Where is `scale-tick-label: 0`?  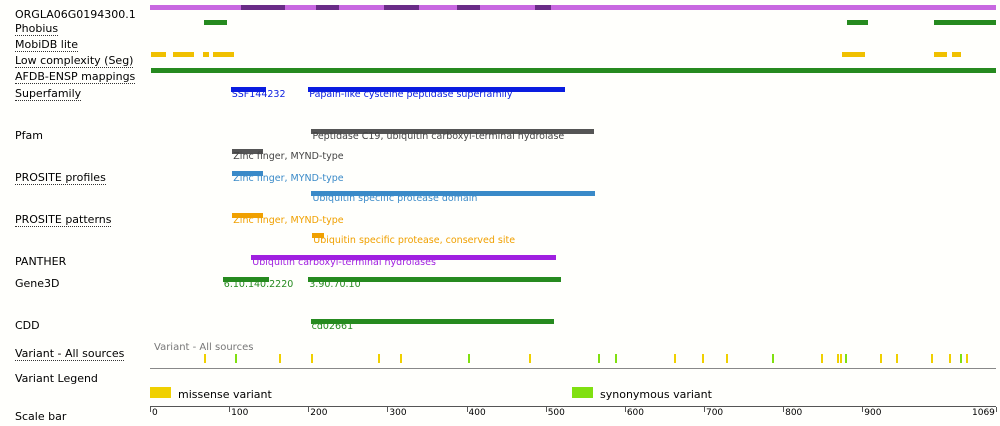 scale-tick-label: 0 is located at coordinates (155, 413).